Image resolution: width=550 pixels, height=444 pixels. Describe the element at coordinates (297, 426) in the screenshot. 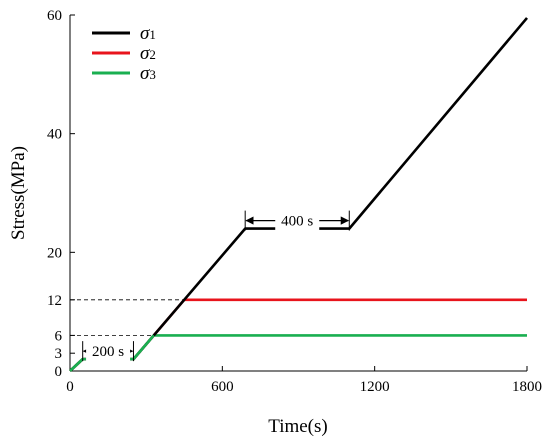

I see `x-axis-title: Time(s)` at that location.